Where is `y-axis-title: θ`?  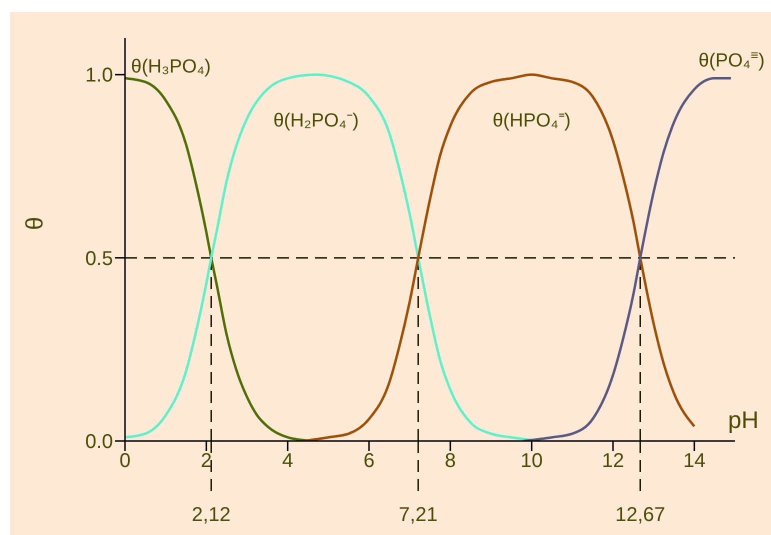
y-axis-title: θ is located at coordinates (35, 223).